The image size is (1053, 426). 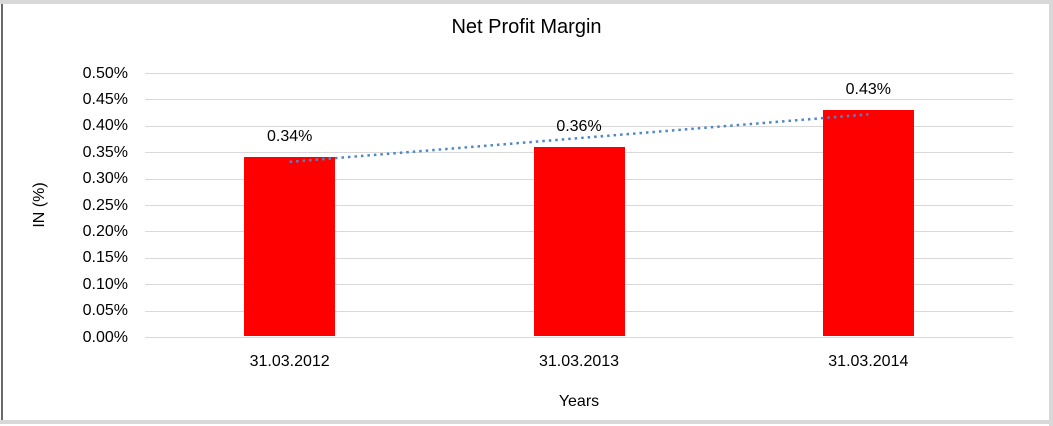 I want to click on y-tick-label: 0.15%, so click(x=105, y=258).